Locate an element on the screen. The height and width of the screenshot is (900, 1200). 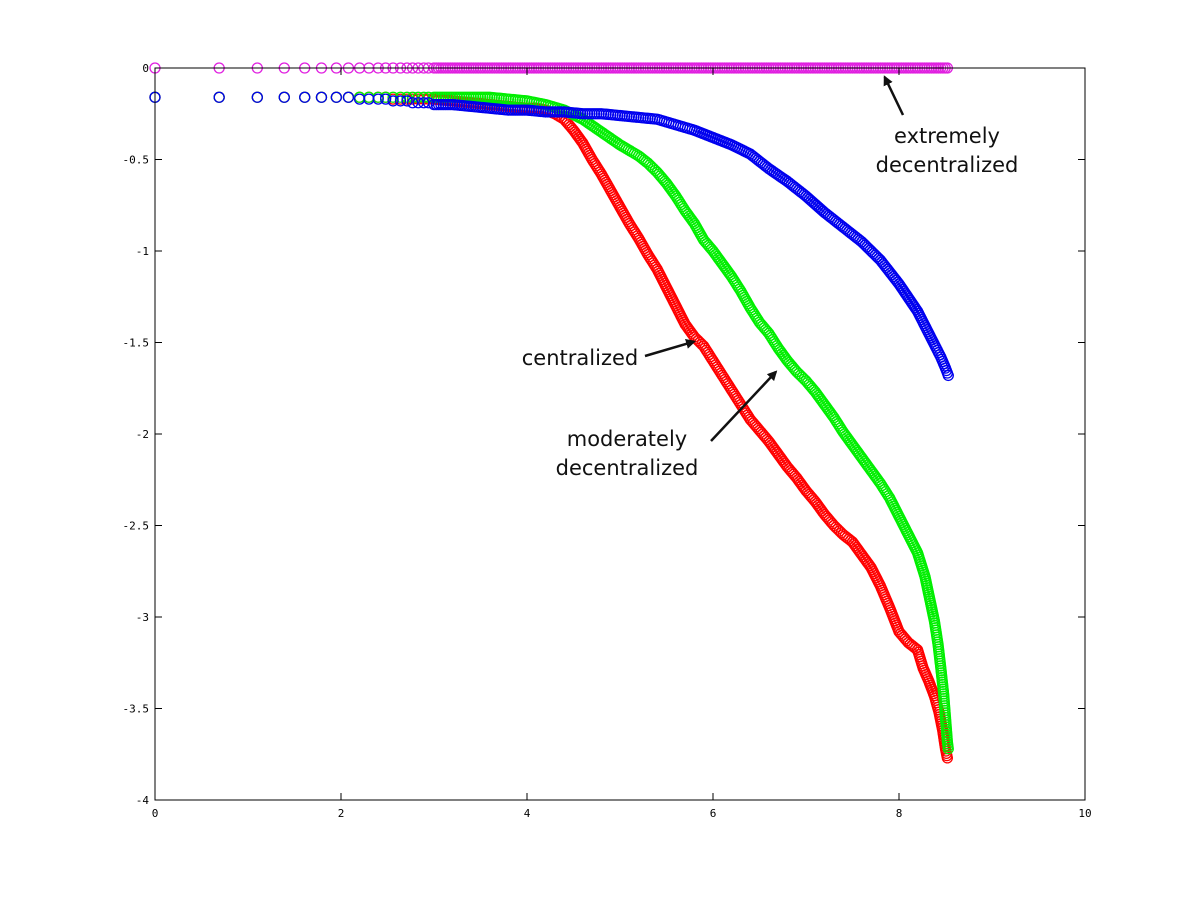
y-tick-label: -3.5 is located at coordinates (136, 709).